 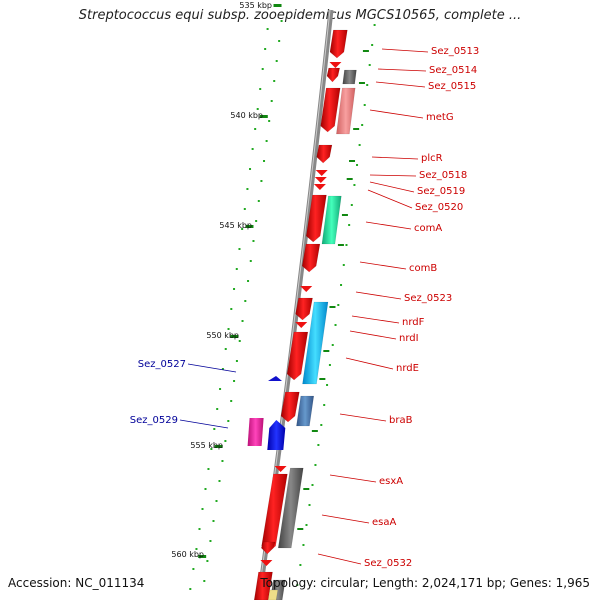 What do you see at coordinates (455, 51) in the screenshot?
I see `gene-label-sez-0513: Sez_0513` at bounding box center [455, 51].